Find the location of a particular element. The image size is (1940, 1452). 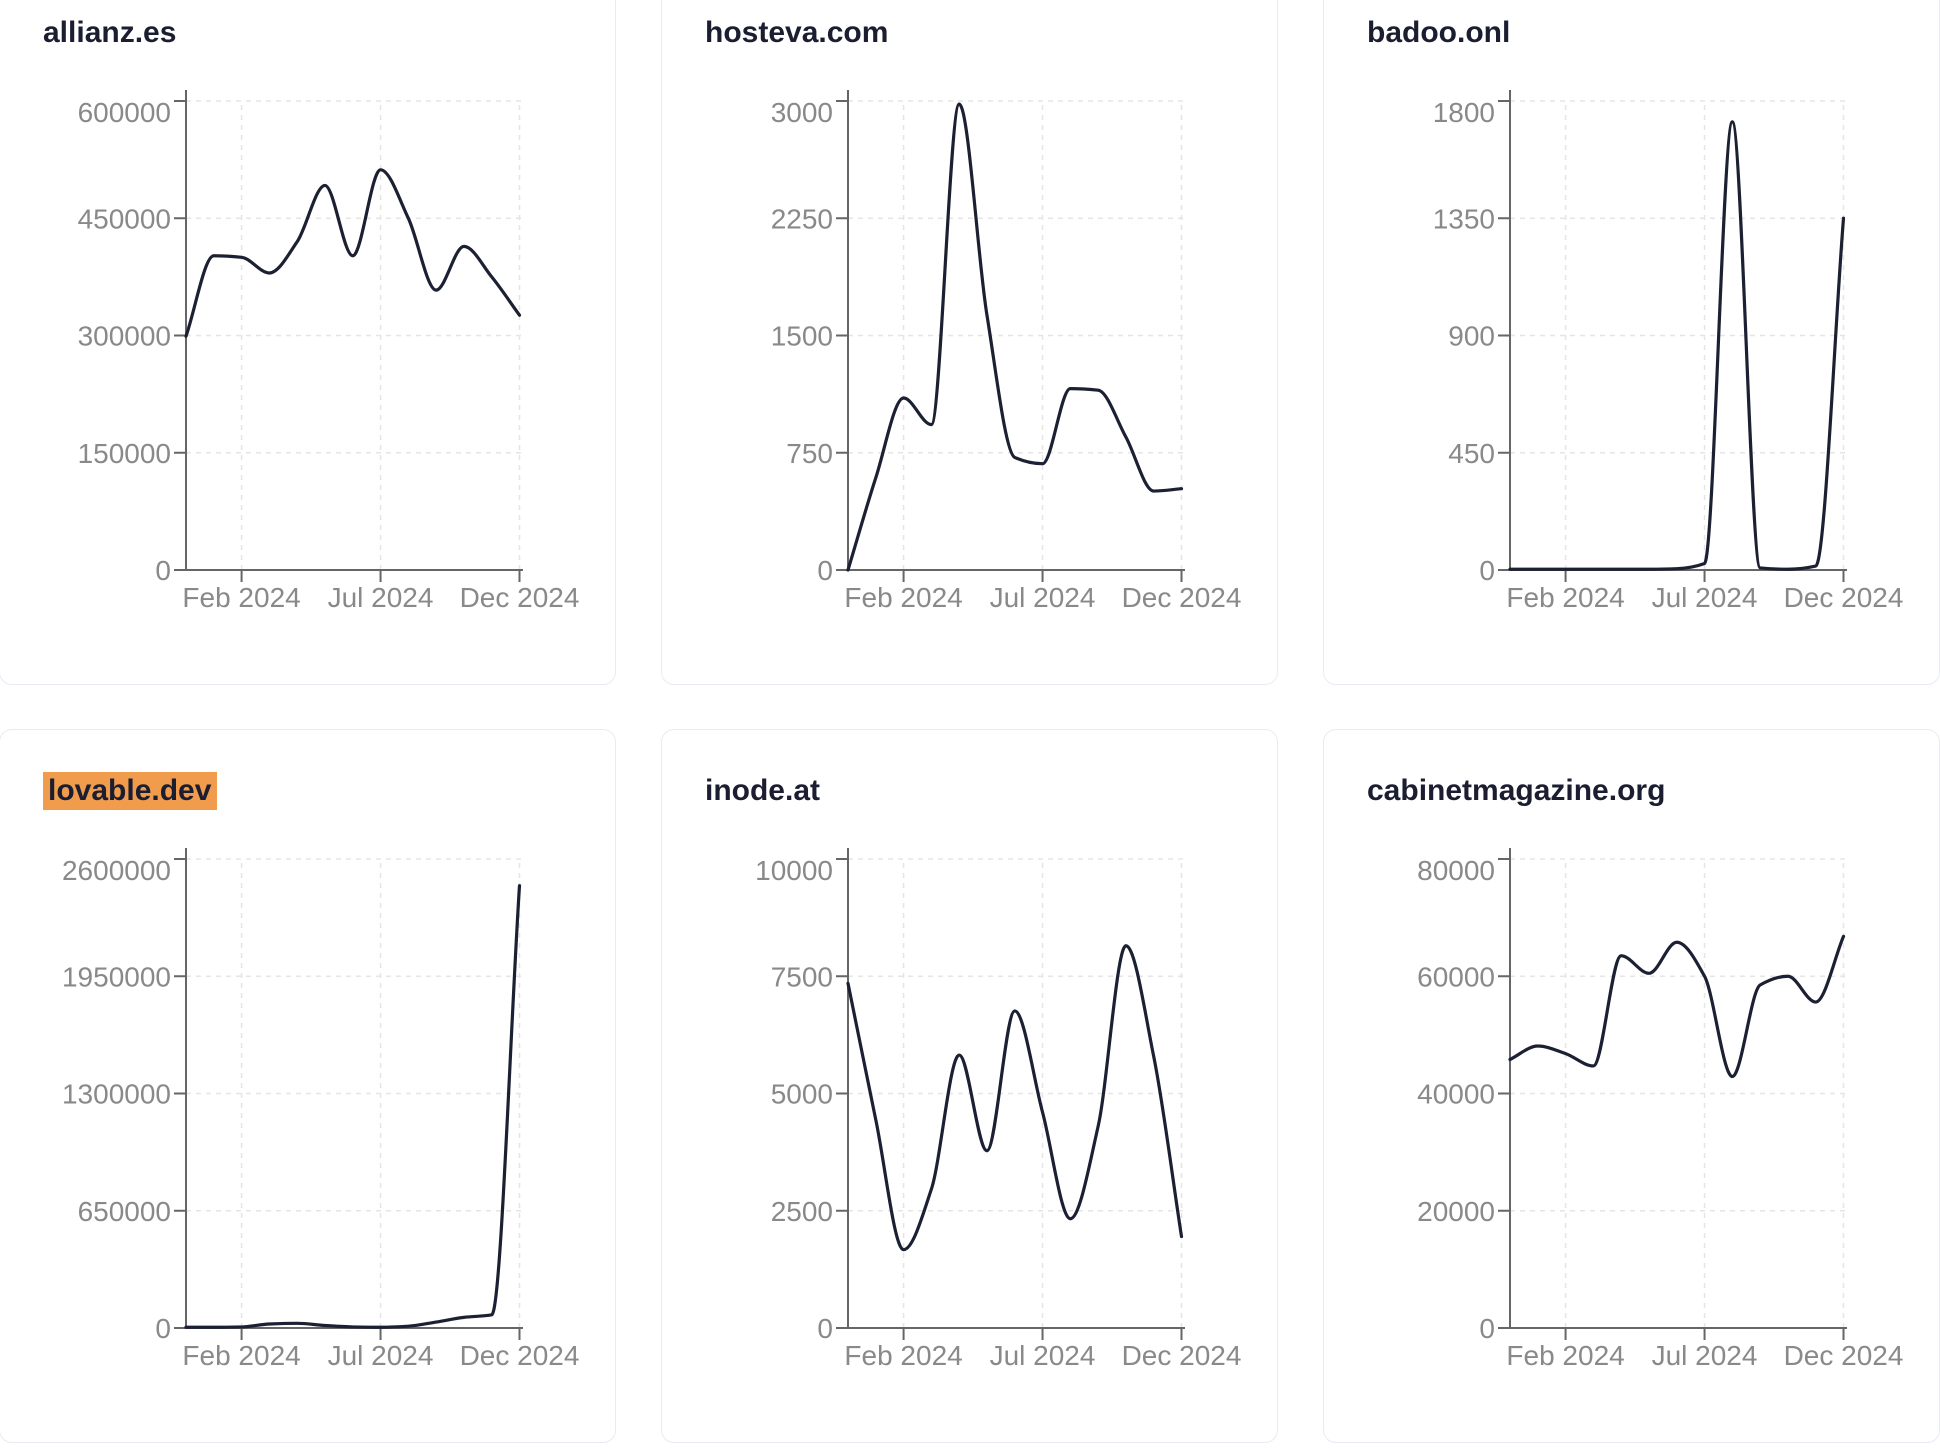

domain-name: hosteva.com is located at coordinates (797, 32).